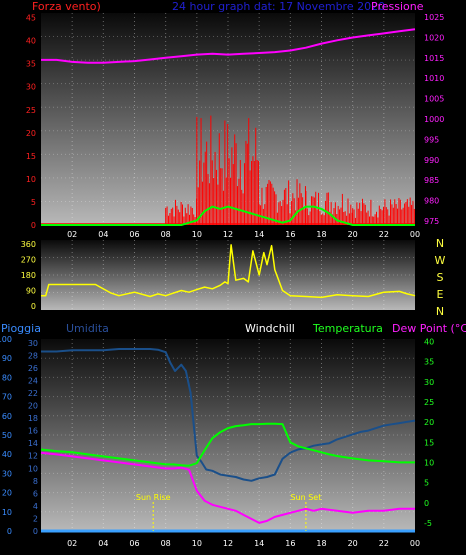 The image size is (466, 555). What do you see at coordinates (33, 306) in the screenshot?
I see `direction-tick-label: 0` at bounding box center [33, 306].